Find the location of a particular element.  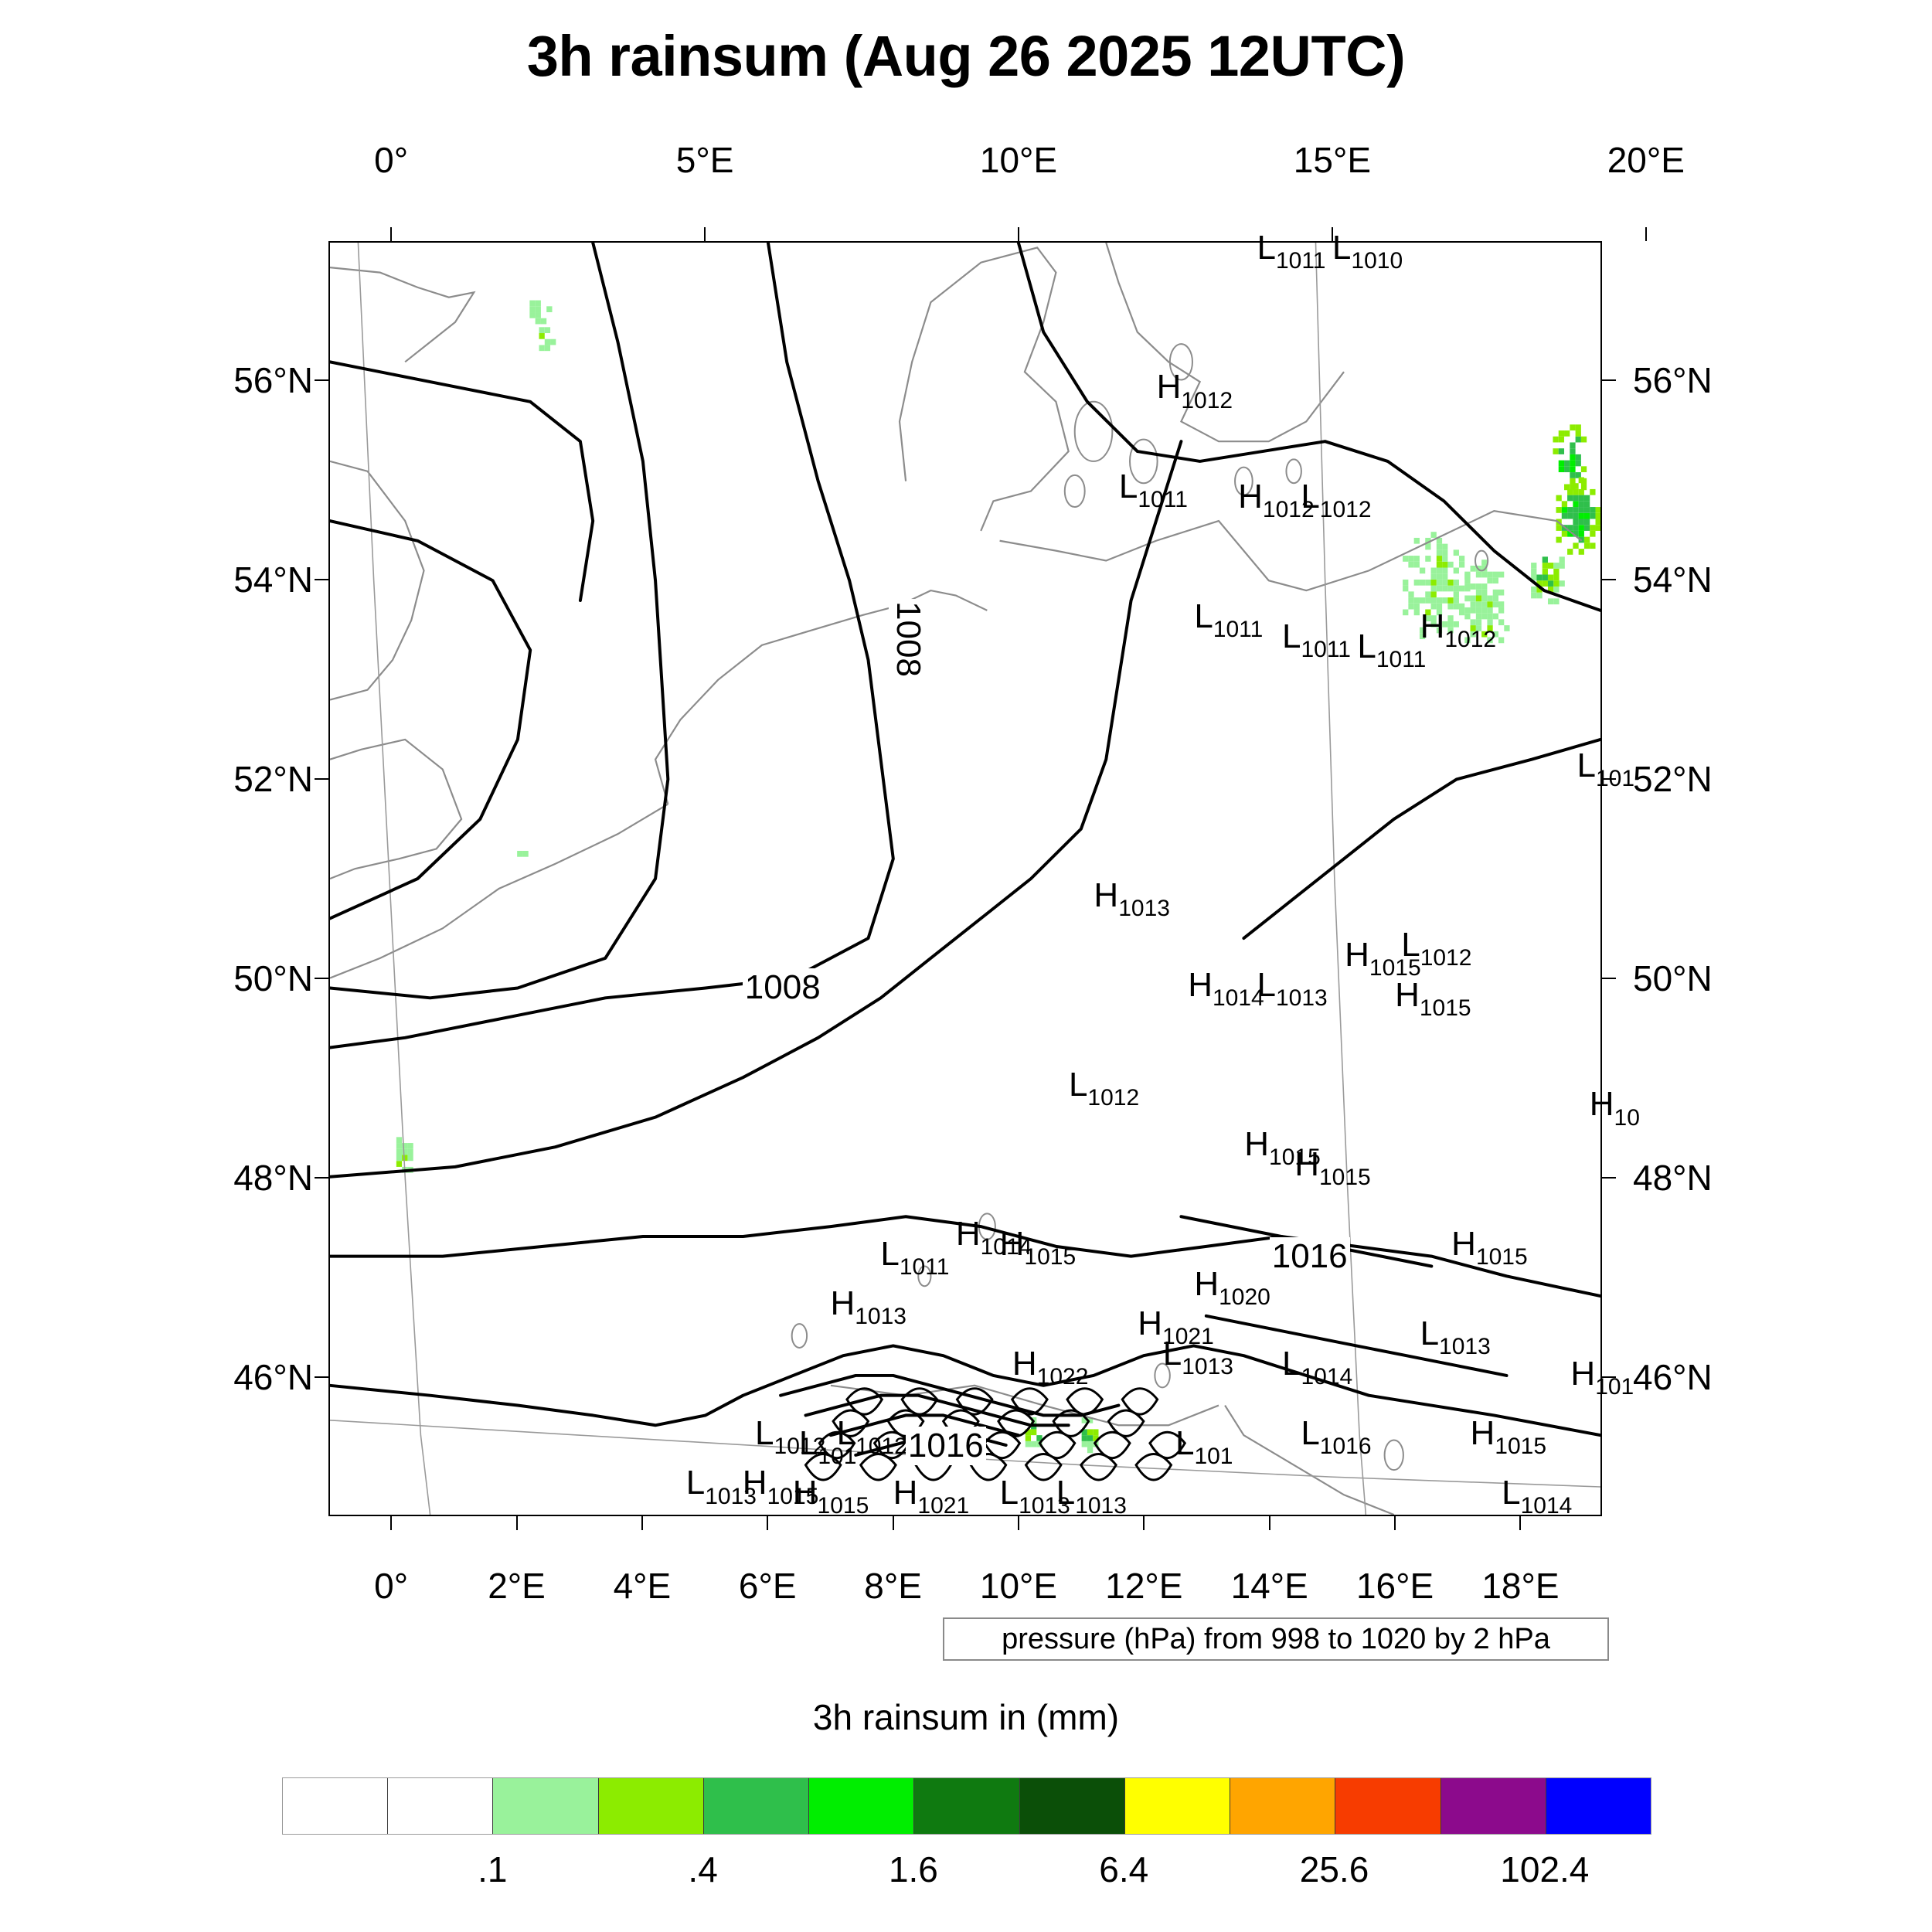

pressure-center-value: 1013 is located at coordinates (1301, 998).